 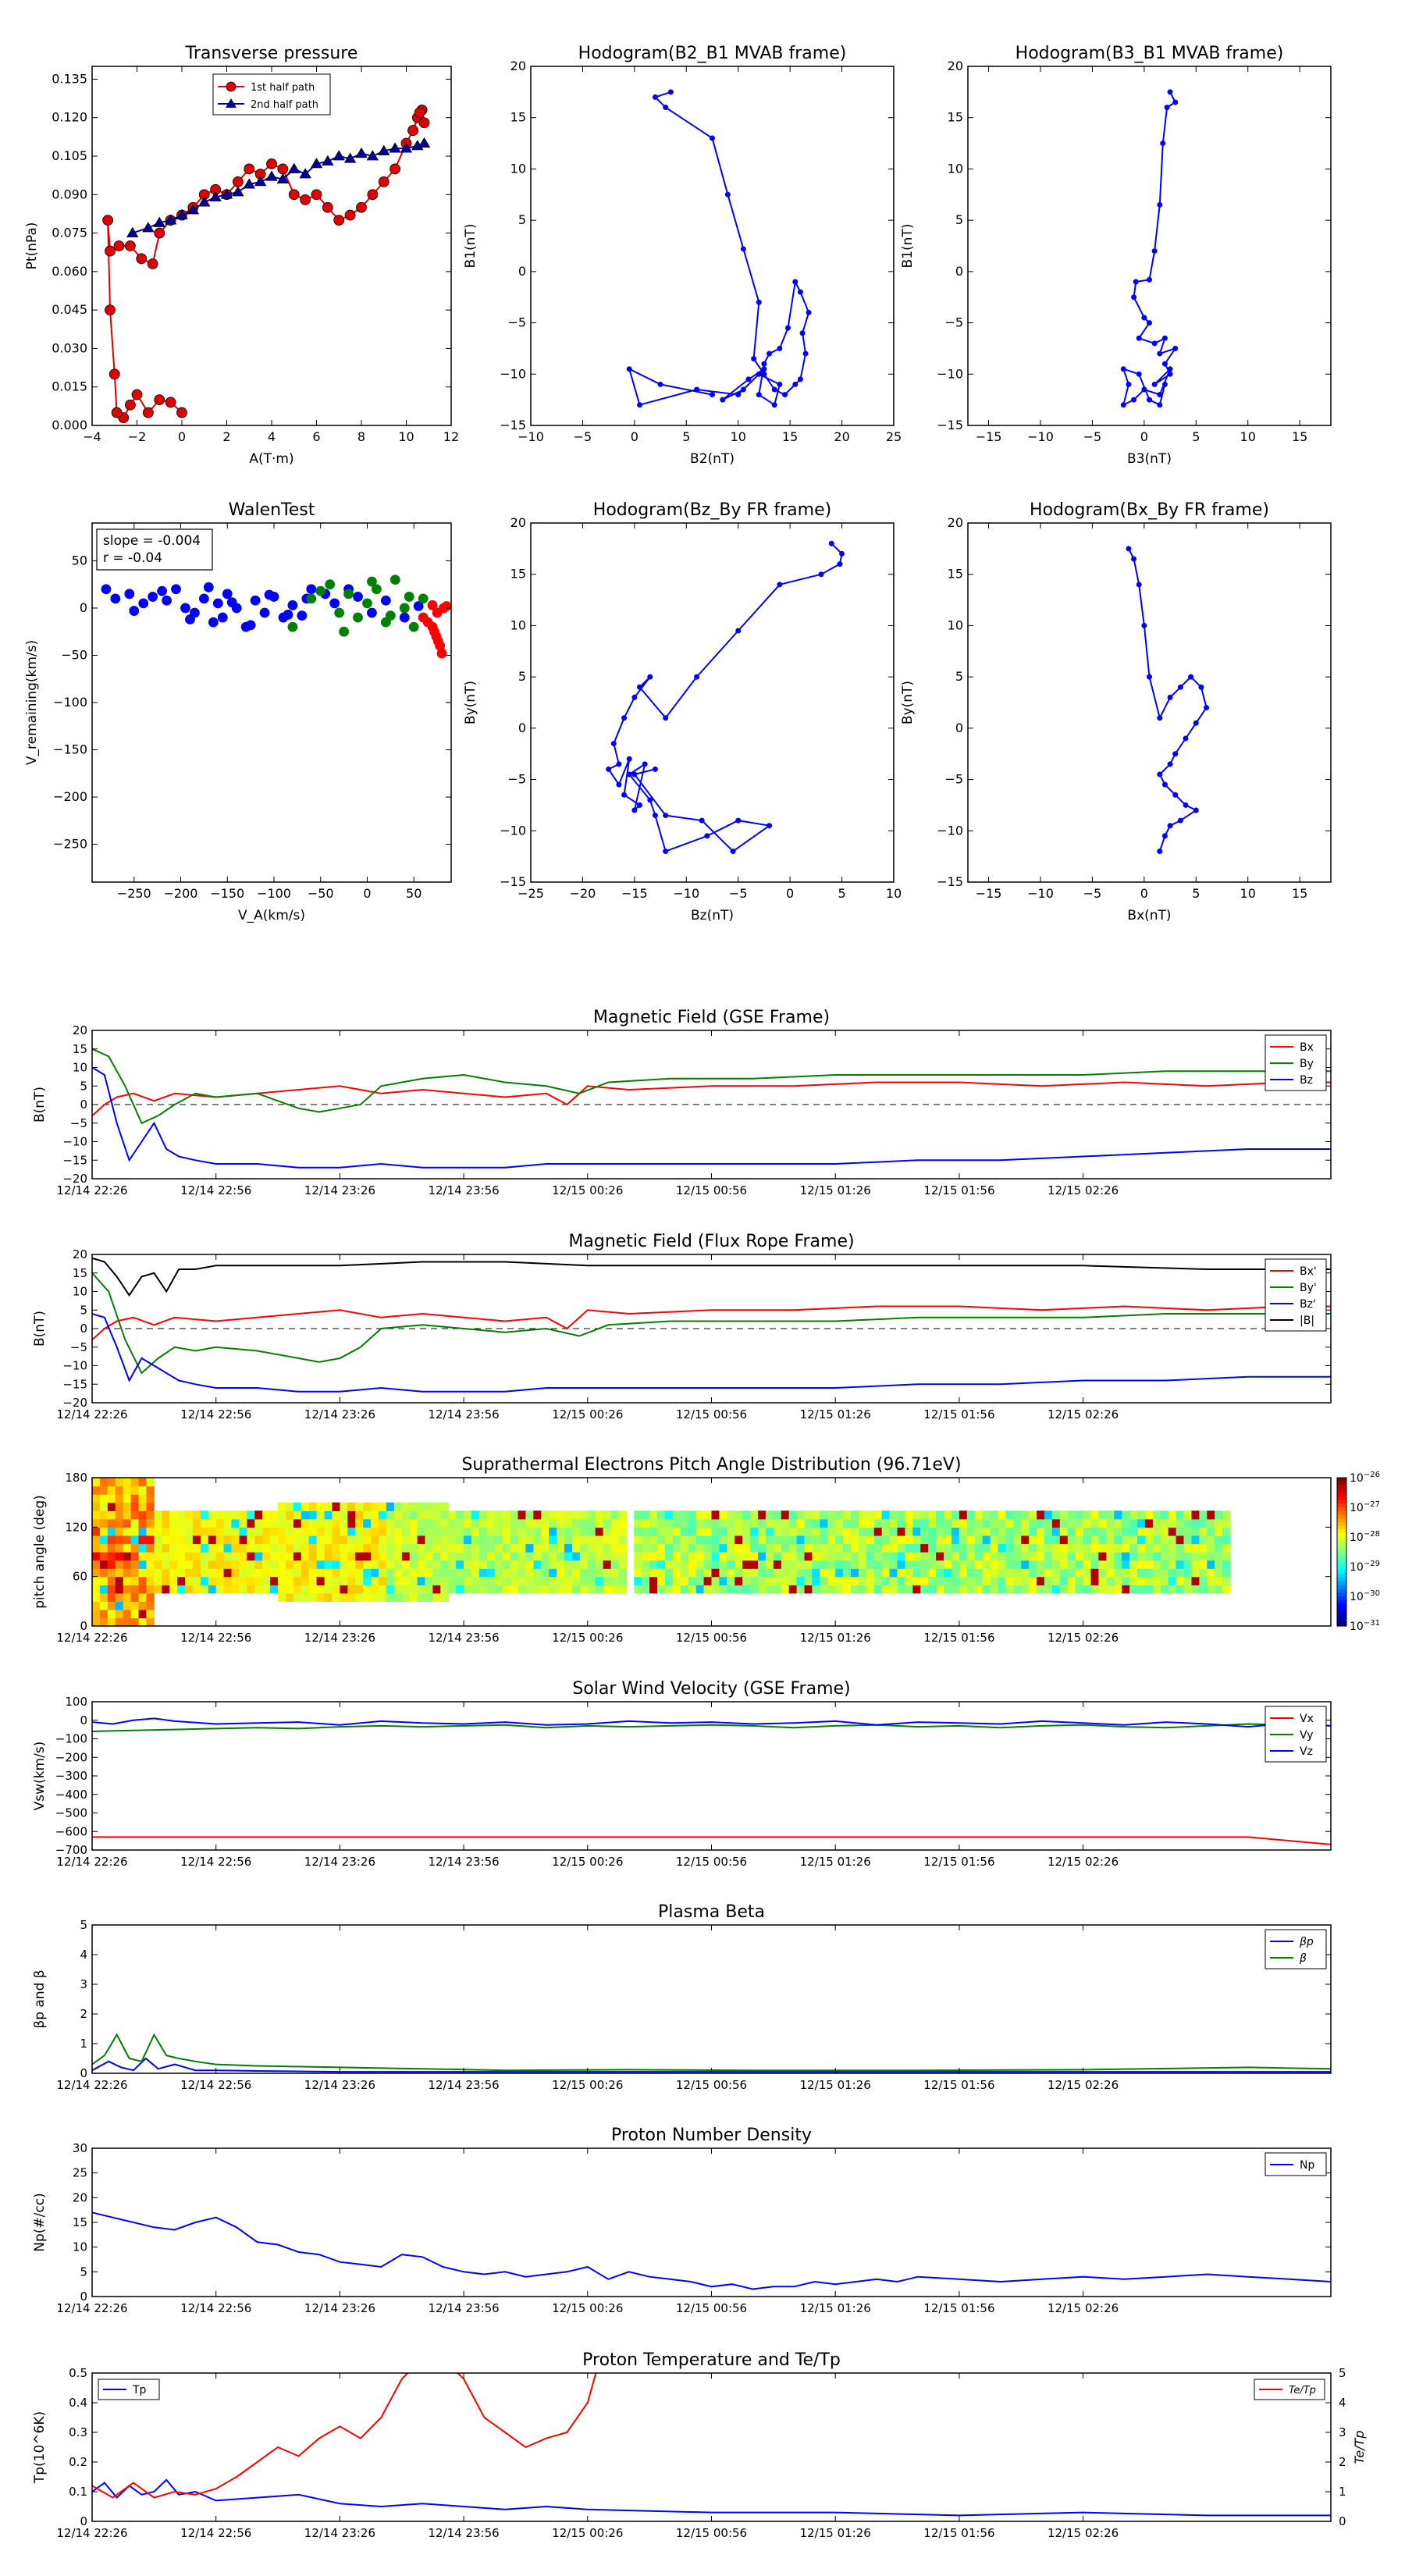 I want to click on y-tick-label: −20, so click(x=74, y=1403).